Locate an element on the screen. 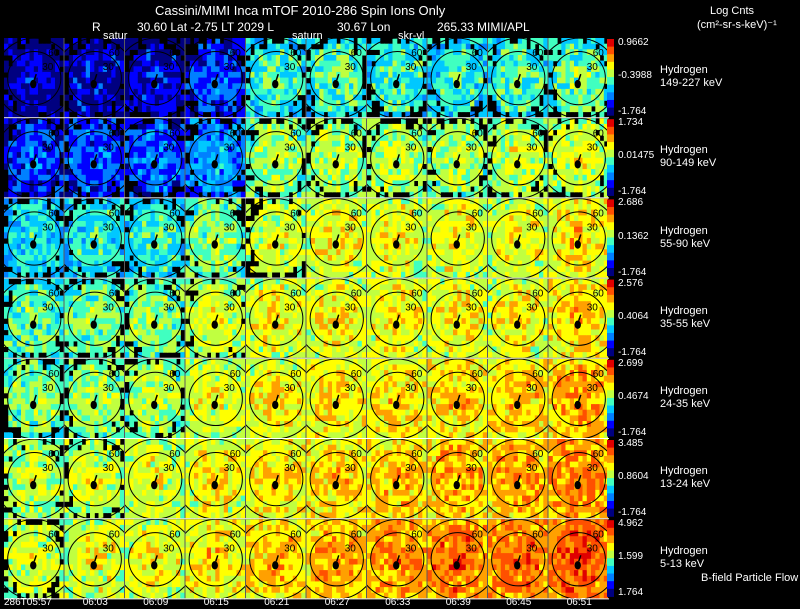 Image resolution: width=800 pixels, height=609 pixels. scale-mid-label: 0.01475 is located at coordinates (636, 156).